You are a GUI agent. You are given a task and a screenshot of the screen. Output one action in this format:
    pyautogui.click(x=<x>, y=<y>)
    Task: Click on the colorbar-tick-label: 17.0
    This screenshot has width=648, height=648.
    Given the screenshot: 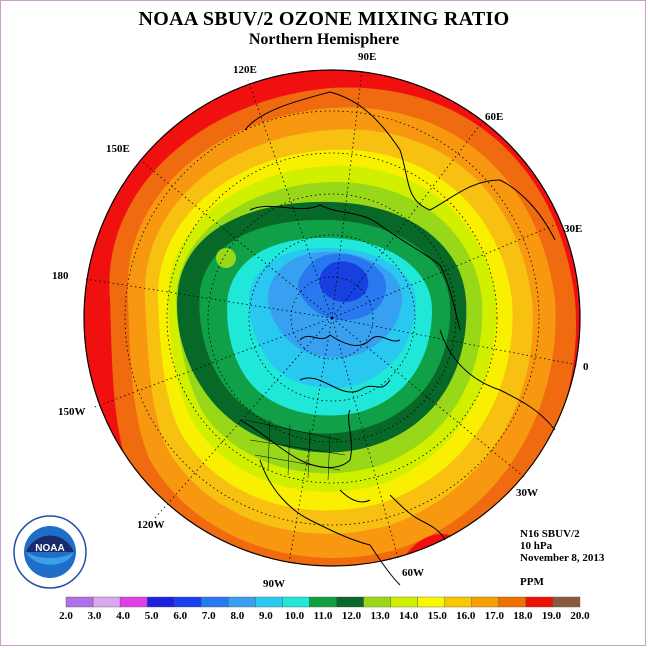 What is the action you would take?
    pyautogui.click(x=495, y=616)
    